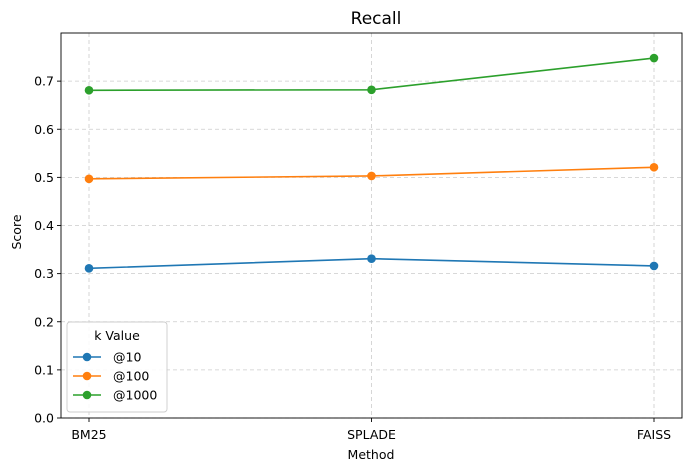 The height and width of the screenshot is (475, 691). What do you see at coordinates (16, 231) in the screenshot?
I see `y-axis-label: Score` at bounding box center [16, 231].